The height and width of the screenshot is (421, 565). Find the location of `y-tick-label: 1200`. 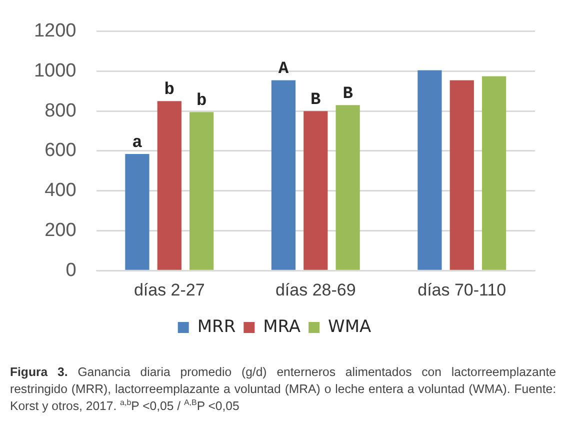

y-tick-label: 1200 is located at coordinates (55, 31).